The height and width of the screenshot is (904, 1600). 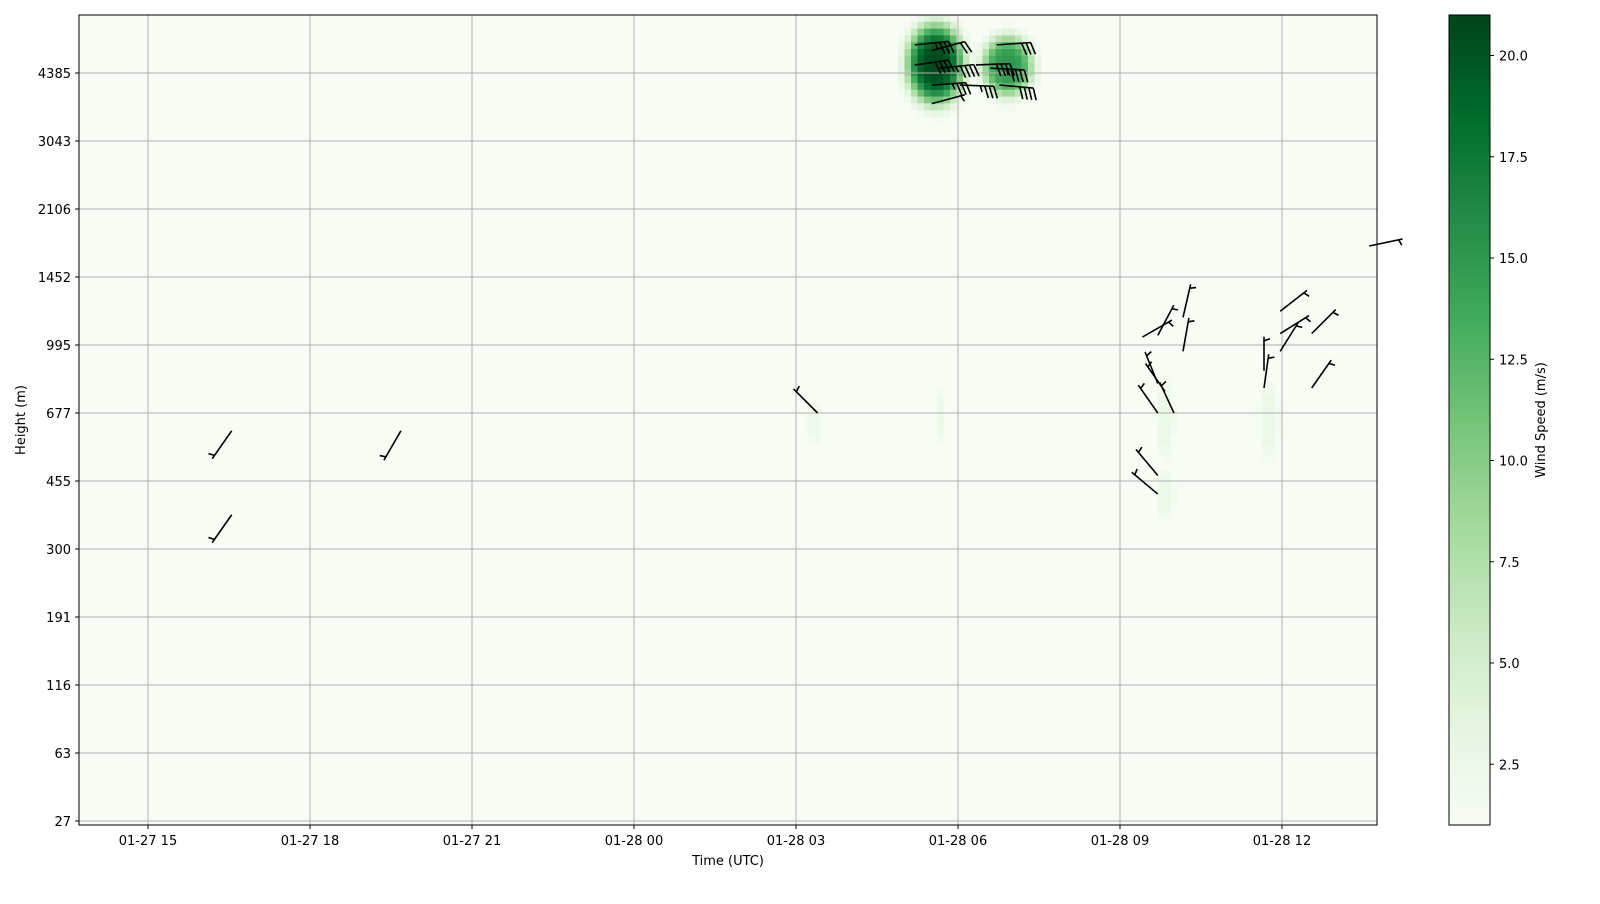 I want to click on y-tick-label: 677, so click(x=58, y=414).